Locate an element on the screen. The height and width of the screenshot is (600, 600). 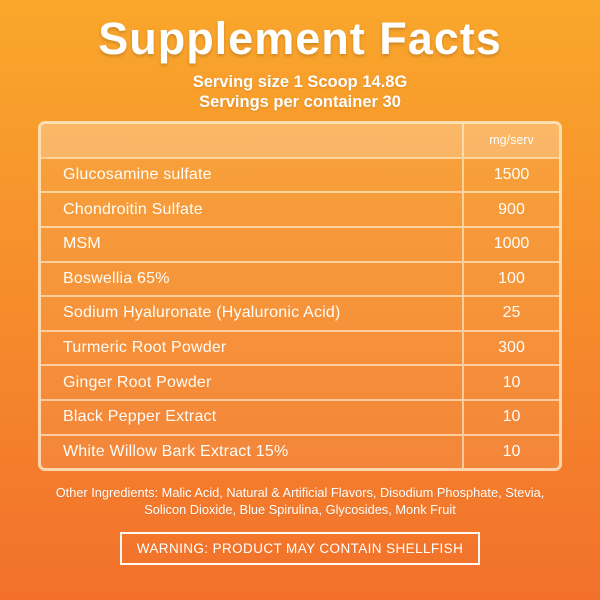
table-row: Ginger Root Powder 10 is located at coordinates (300, 381).